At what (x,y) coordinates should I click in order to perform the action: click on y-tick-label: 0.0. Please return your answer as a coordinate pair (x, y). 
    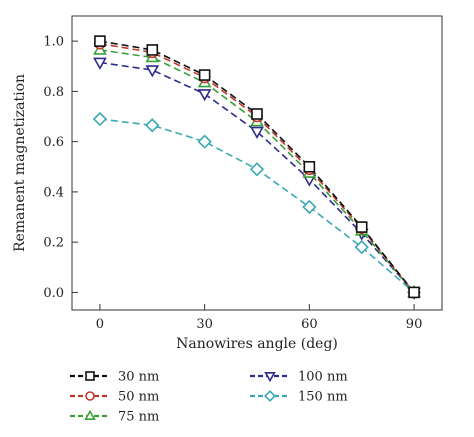
    Looking at the image, I should click on (53, 293).